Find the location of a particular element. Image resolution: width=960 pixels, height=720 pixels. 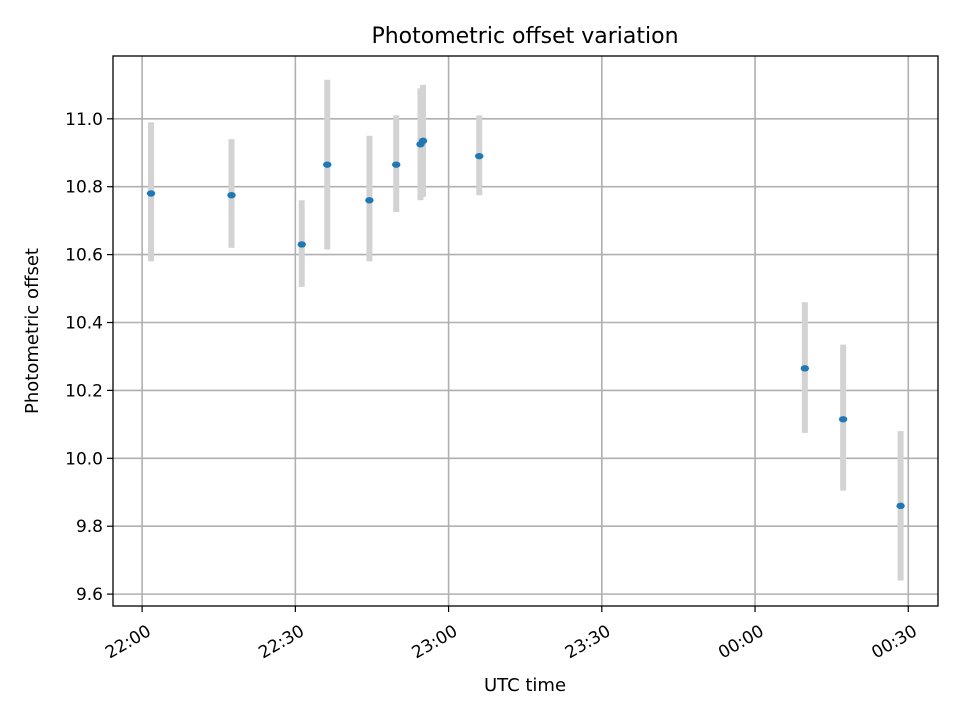

x-tick-label: 22:00 is located at coordinates (128, 642).